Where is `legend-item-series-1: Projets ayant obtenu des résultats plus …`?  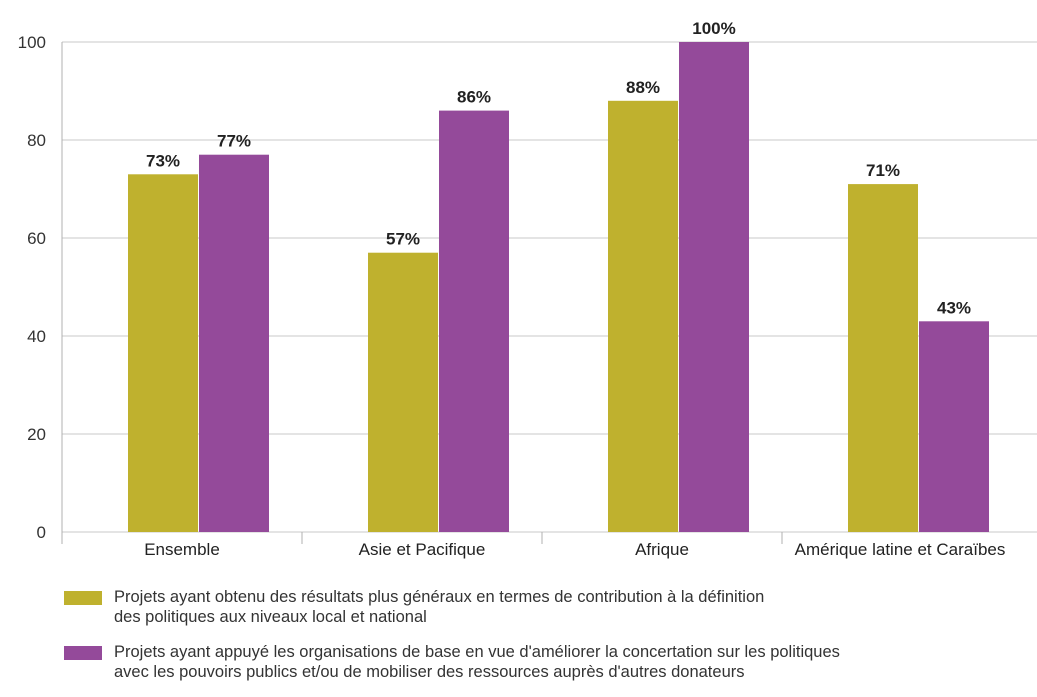
legend-item-series-1: Projets ayant obtenu des résultats plus … is located at coordinates (544, 607).